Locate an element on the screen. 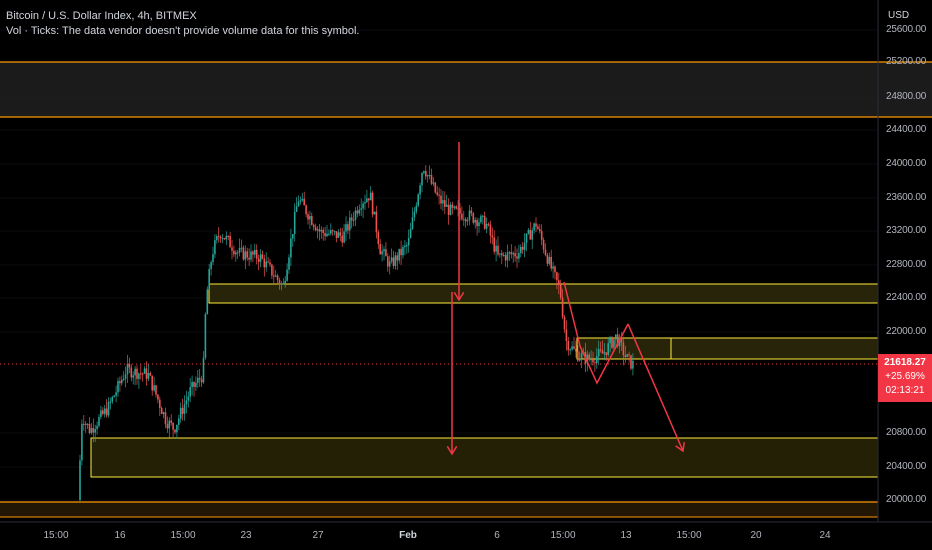 This screenshot has height=550, width=932. symbol-title: Bitcoin / U.S. Dollar Index, 4h, BITMEX is located at coordinates (101, 16).